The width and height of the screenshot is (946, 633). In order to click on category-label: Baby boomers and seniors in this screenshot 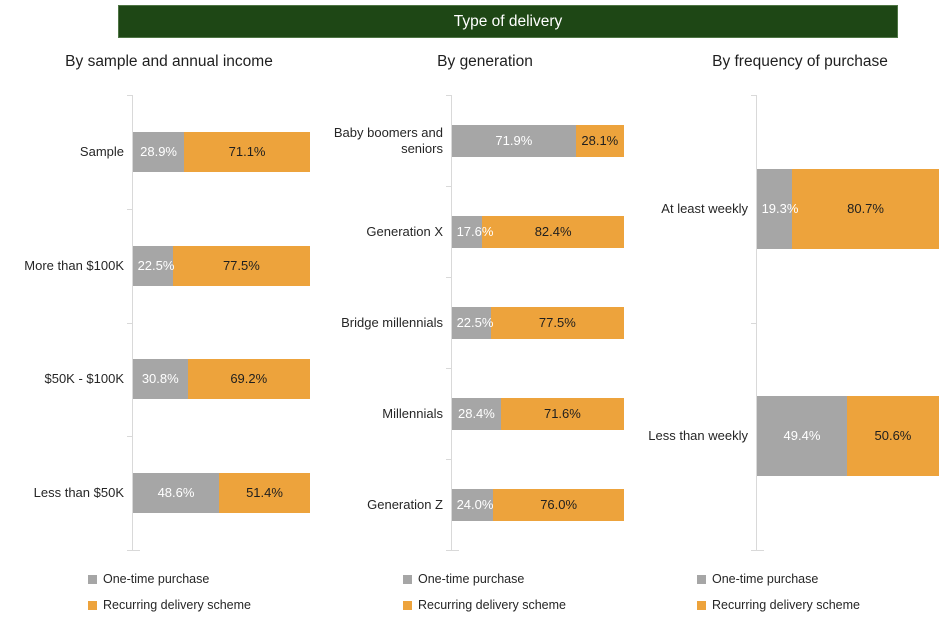, I will do `click(388, 140)`.